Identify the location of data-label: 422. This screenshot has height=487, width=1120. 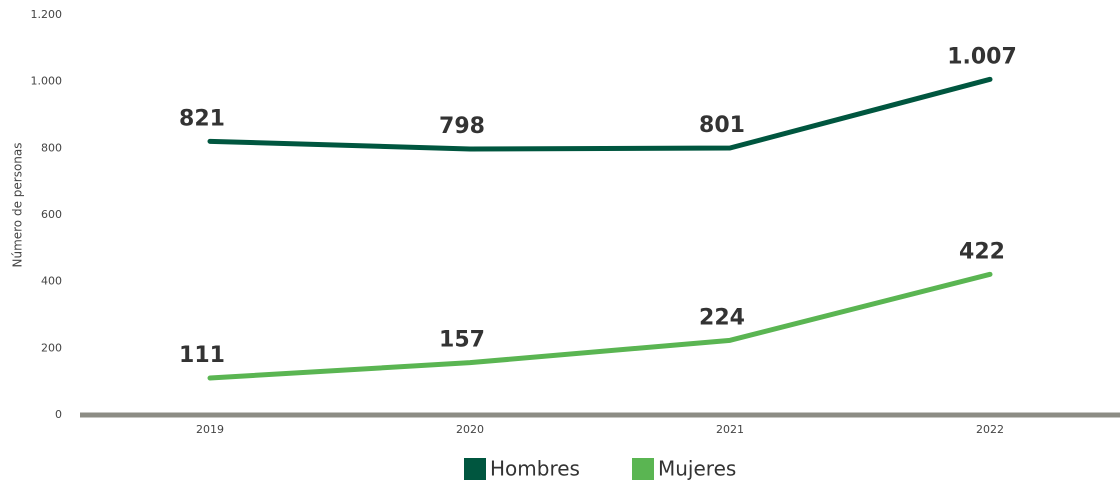
(982, 251).